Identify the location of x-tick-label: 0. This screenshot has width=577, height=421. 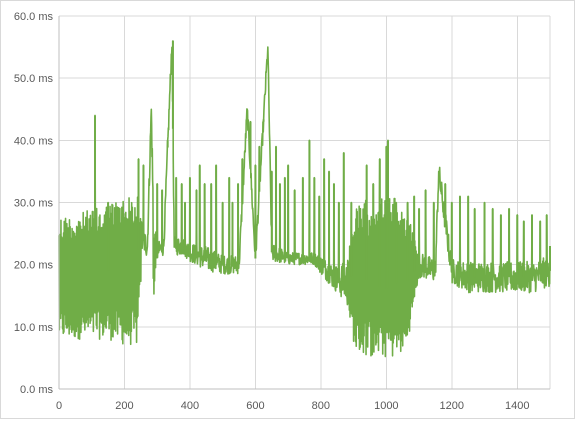
(59, 406).